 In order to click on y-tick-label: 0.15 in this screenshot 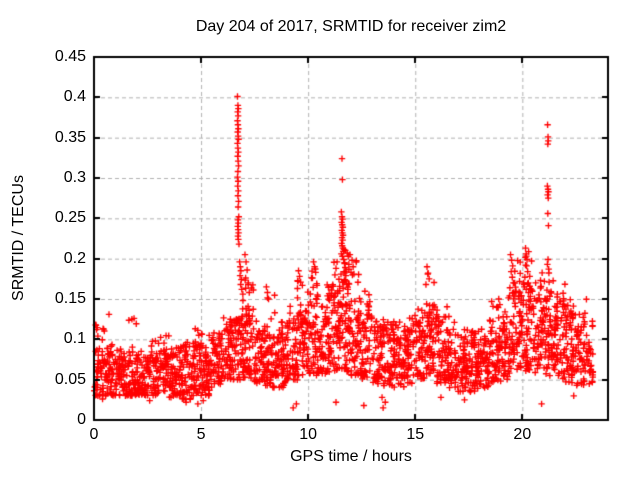, I will do `click(70, 298)`.